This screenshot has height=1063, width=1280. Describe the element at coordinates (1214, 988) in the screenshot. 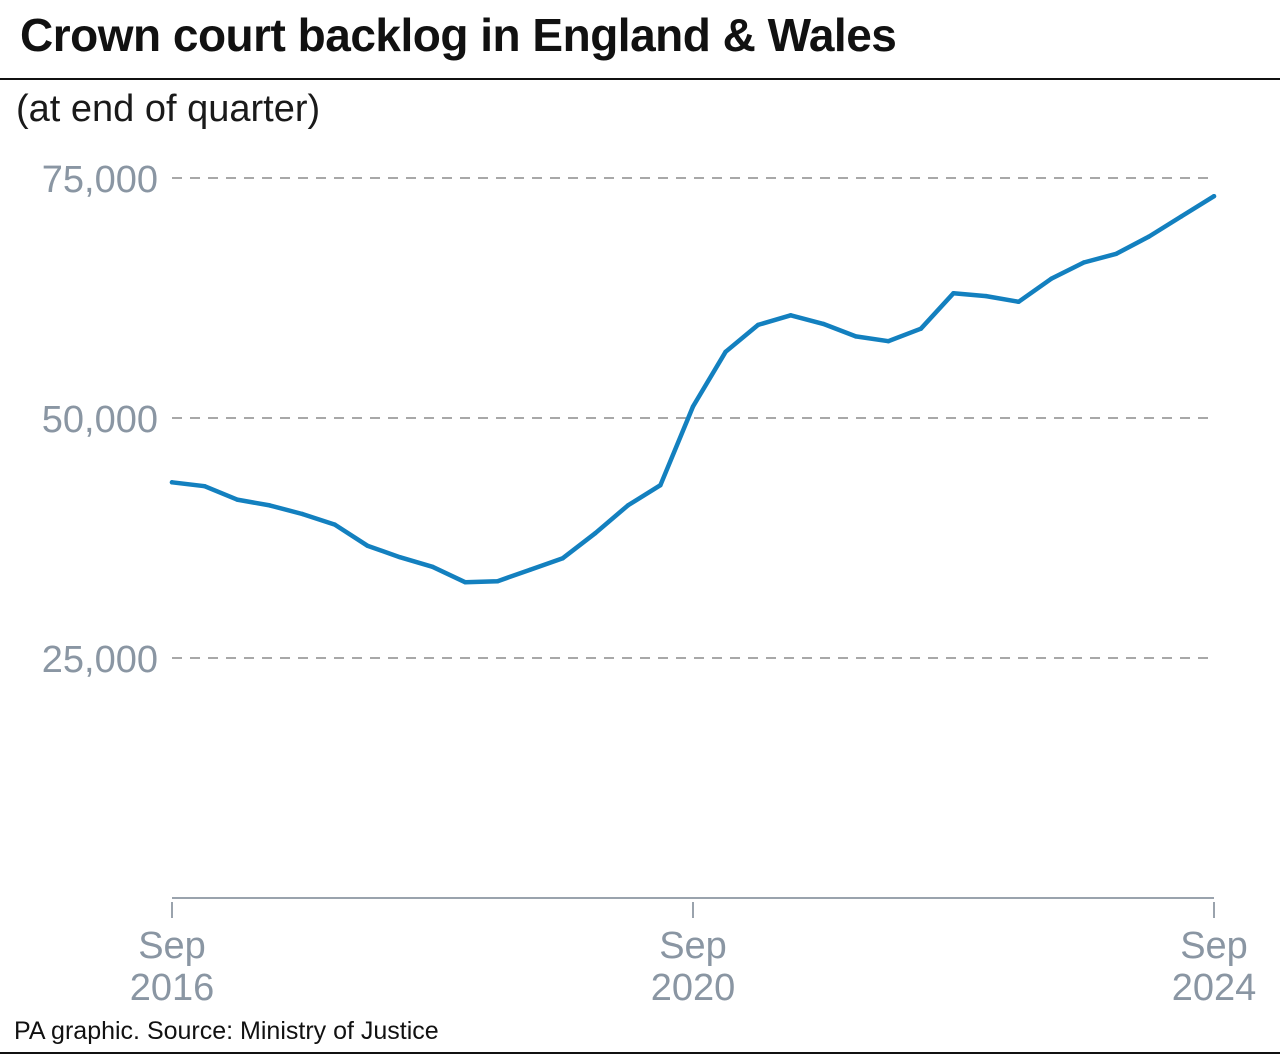

I see `x-tick-label-year: 2024` at that location.